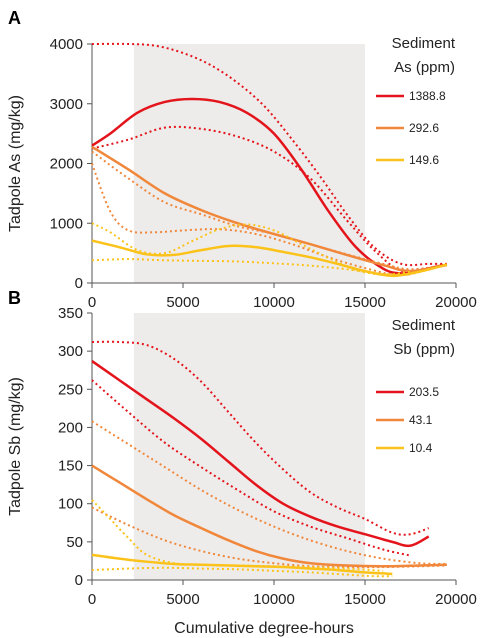  Describe the element at coordinates (14, 298) in the screenshot. I see `panel-letter: B` at that location.